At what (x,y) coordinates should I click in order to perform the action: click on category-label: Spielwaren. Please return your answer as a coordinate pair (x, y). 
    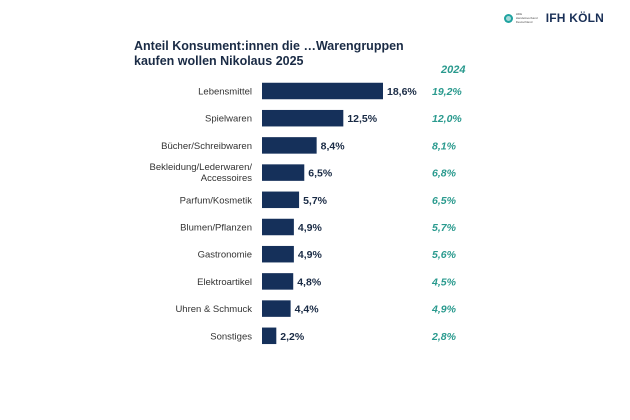
    Looking at the image, I should click on (228, 119).